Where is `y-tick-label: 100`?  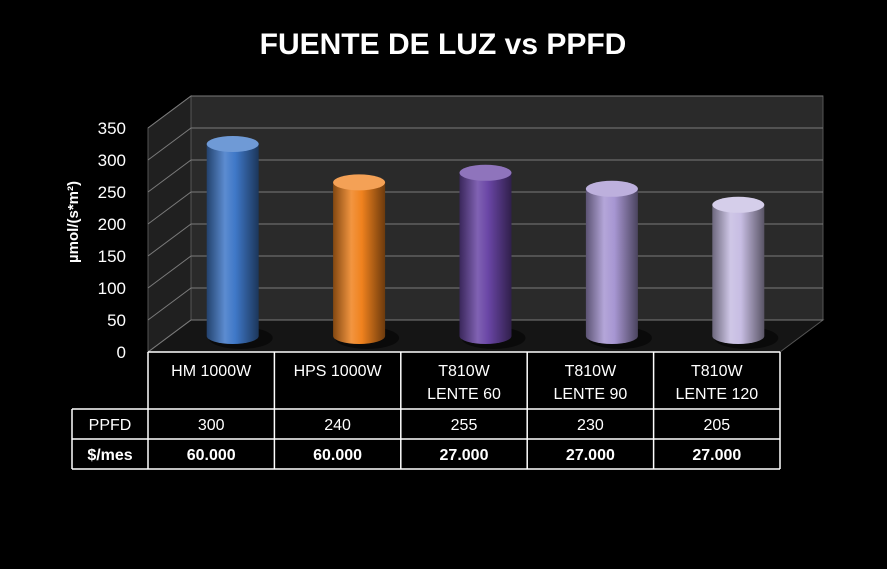
y-tick-label: 100 is located at coordinates (112, 288).